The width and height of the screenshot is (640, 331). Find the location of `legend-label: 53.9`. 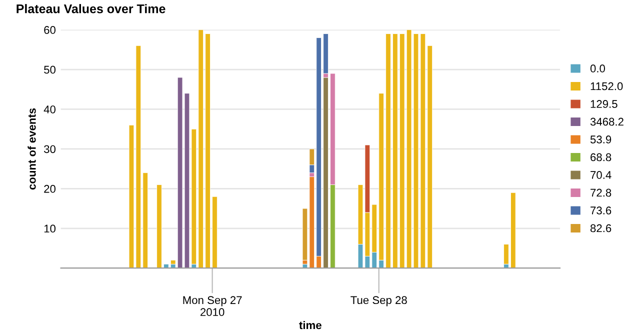

legend-label: 53.9 is located at coordinates (601, 140).